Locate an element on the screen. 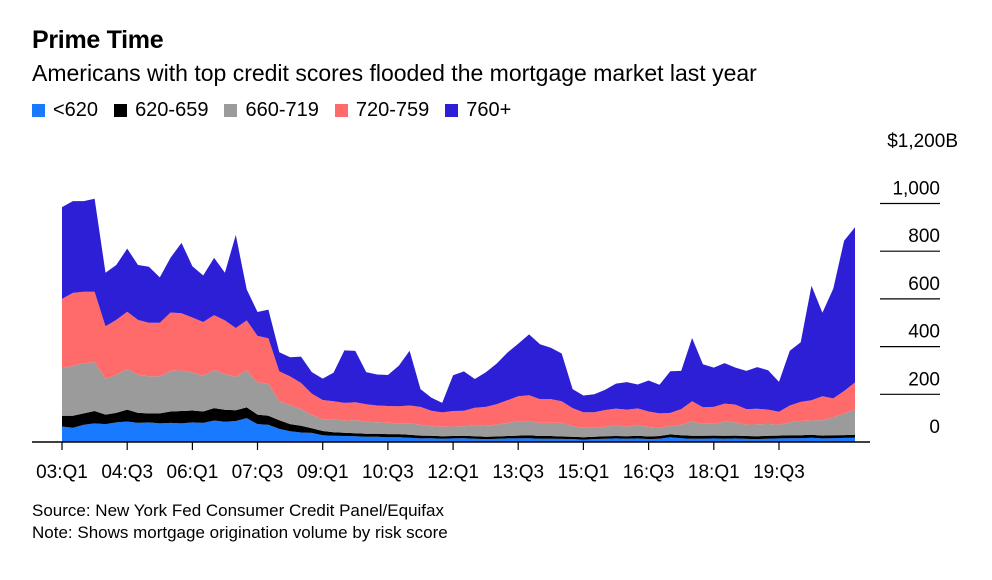  y-tick-label: 400 is located at coordinates (924, 332).